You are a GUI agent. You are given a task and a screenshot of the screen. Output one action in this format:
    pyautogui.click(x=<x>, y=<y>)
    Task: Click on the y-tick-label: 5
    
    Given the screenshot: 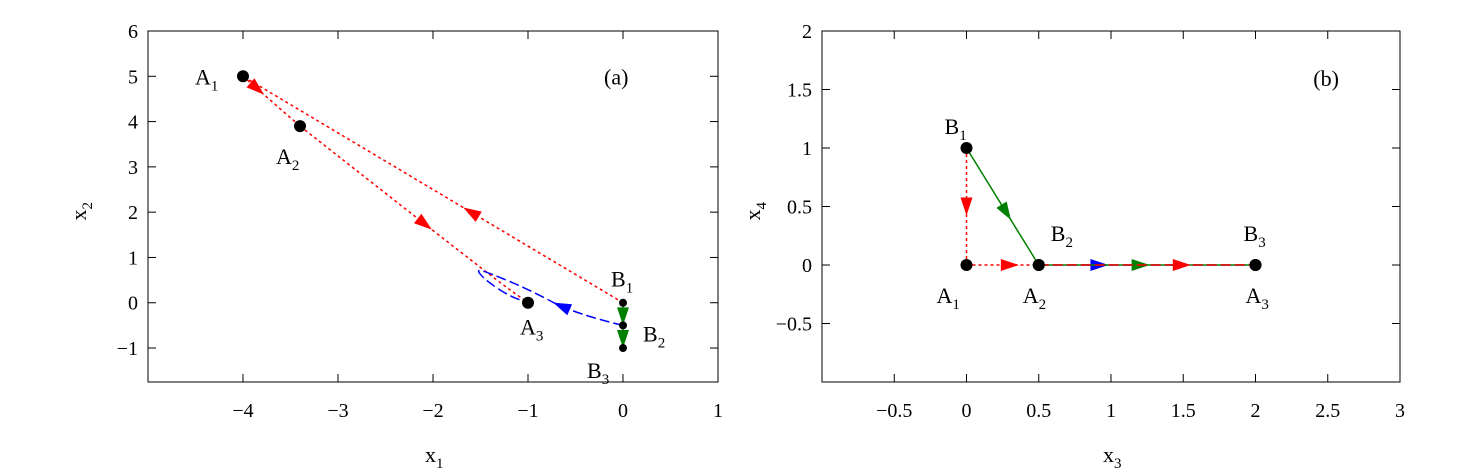 What is the action you would take?
    pyautogui.click(x=133, y=77)
    